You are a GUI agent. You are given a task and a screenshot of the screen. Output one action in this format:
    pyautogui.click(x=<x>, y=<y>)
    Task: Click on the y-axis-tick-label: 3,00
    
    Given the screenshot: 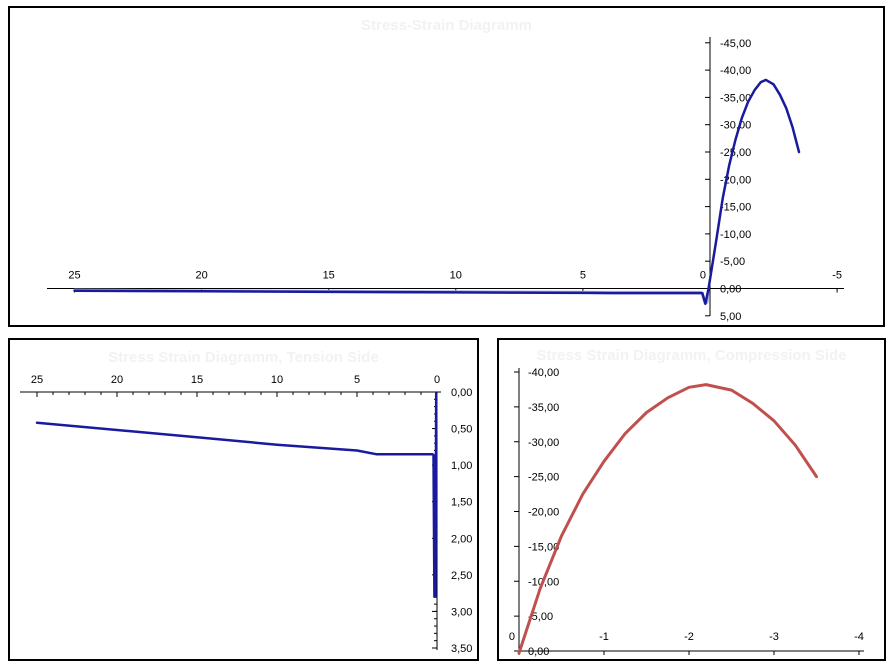 What is the action you would take?
    pyautogui.click(x=461, y=612)
    